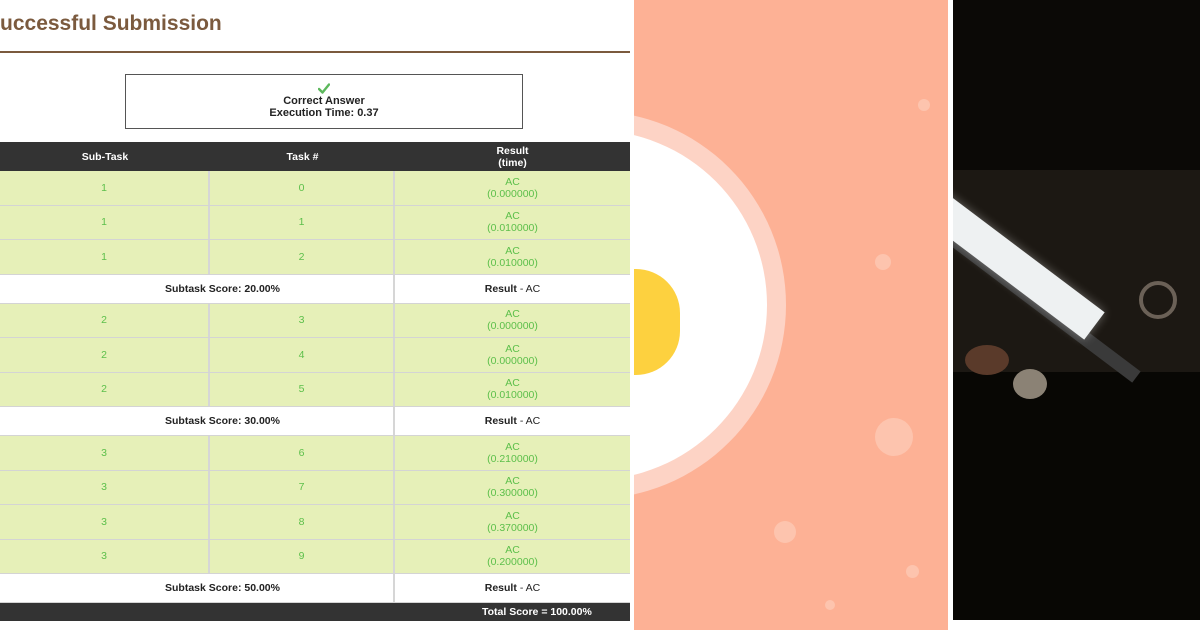 This screenshot has width=1200, height=630. Describe the element at coordinates (315, 52) in the screenshot. I see `title-divider` at that location.